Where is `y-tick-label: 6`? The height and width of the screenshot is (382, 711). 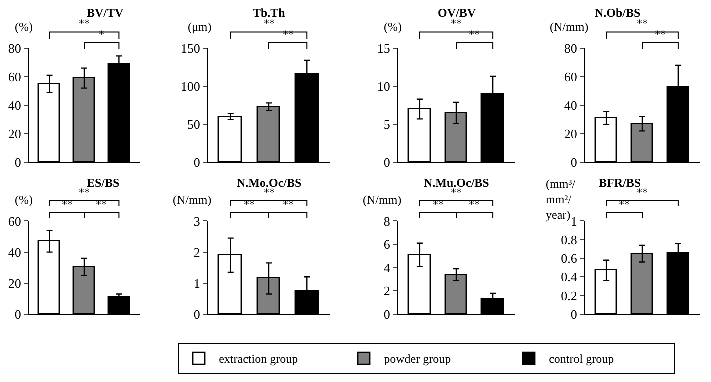 y-tick-label: 6 is located at coordinates (387, 244).